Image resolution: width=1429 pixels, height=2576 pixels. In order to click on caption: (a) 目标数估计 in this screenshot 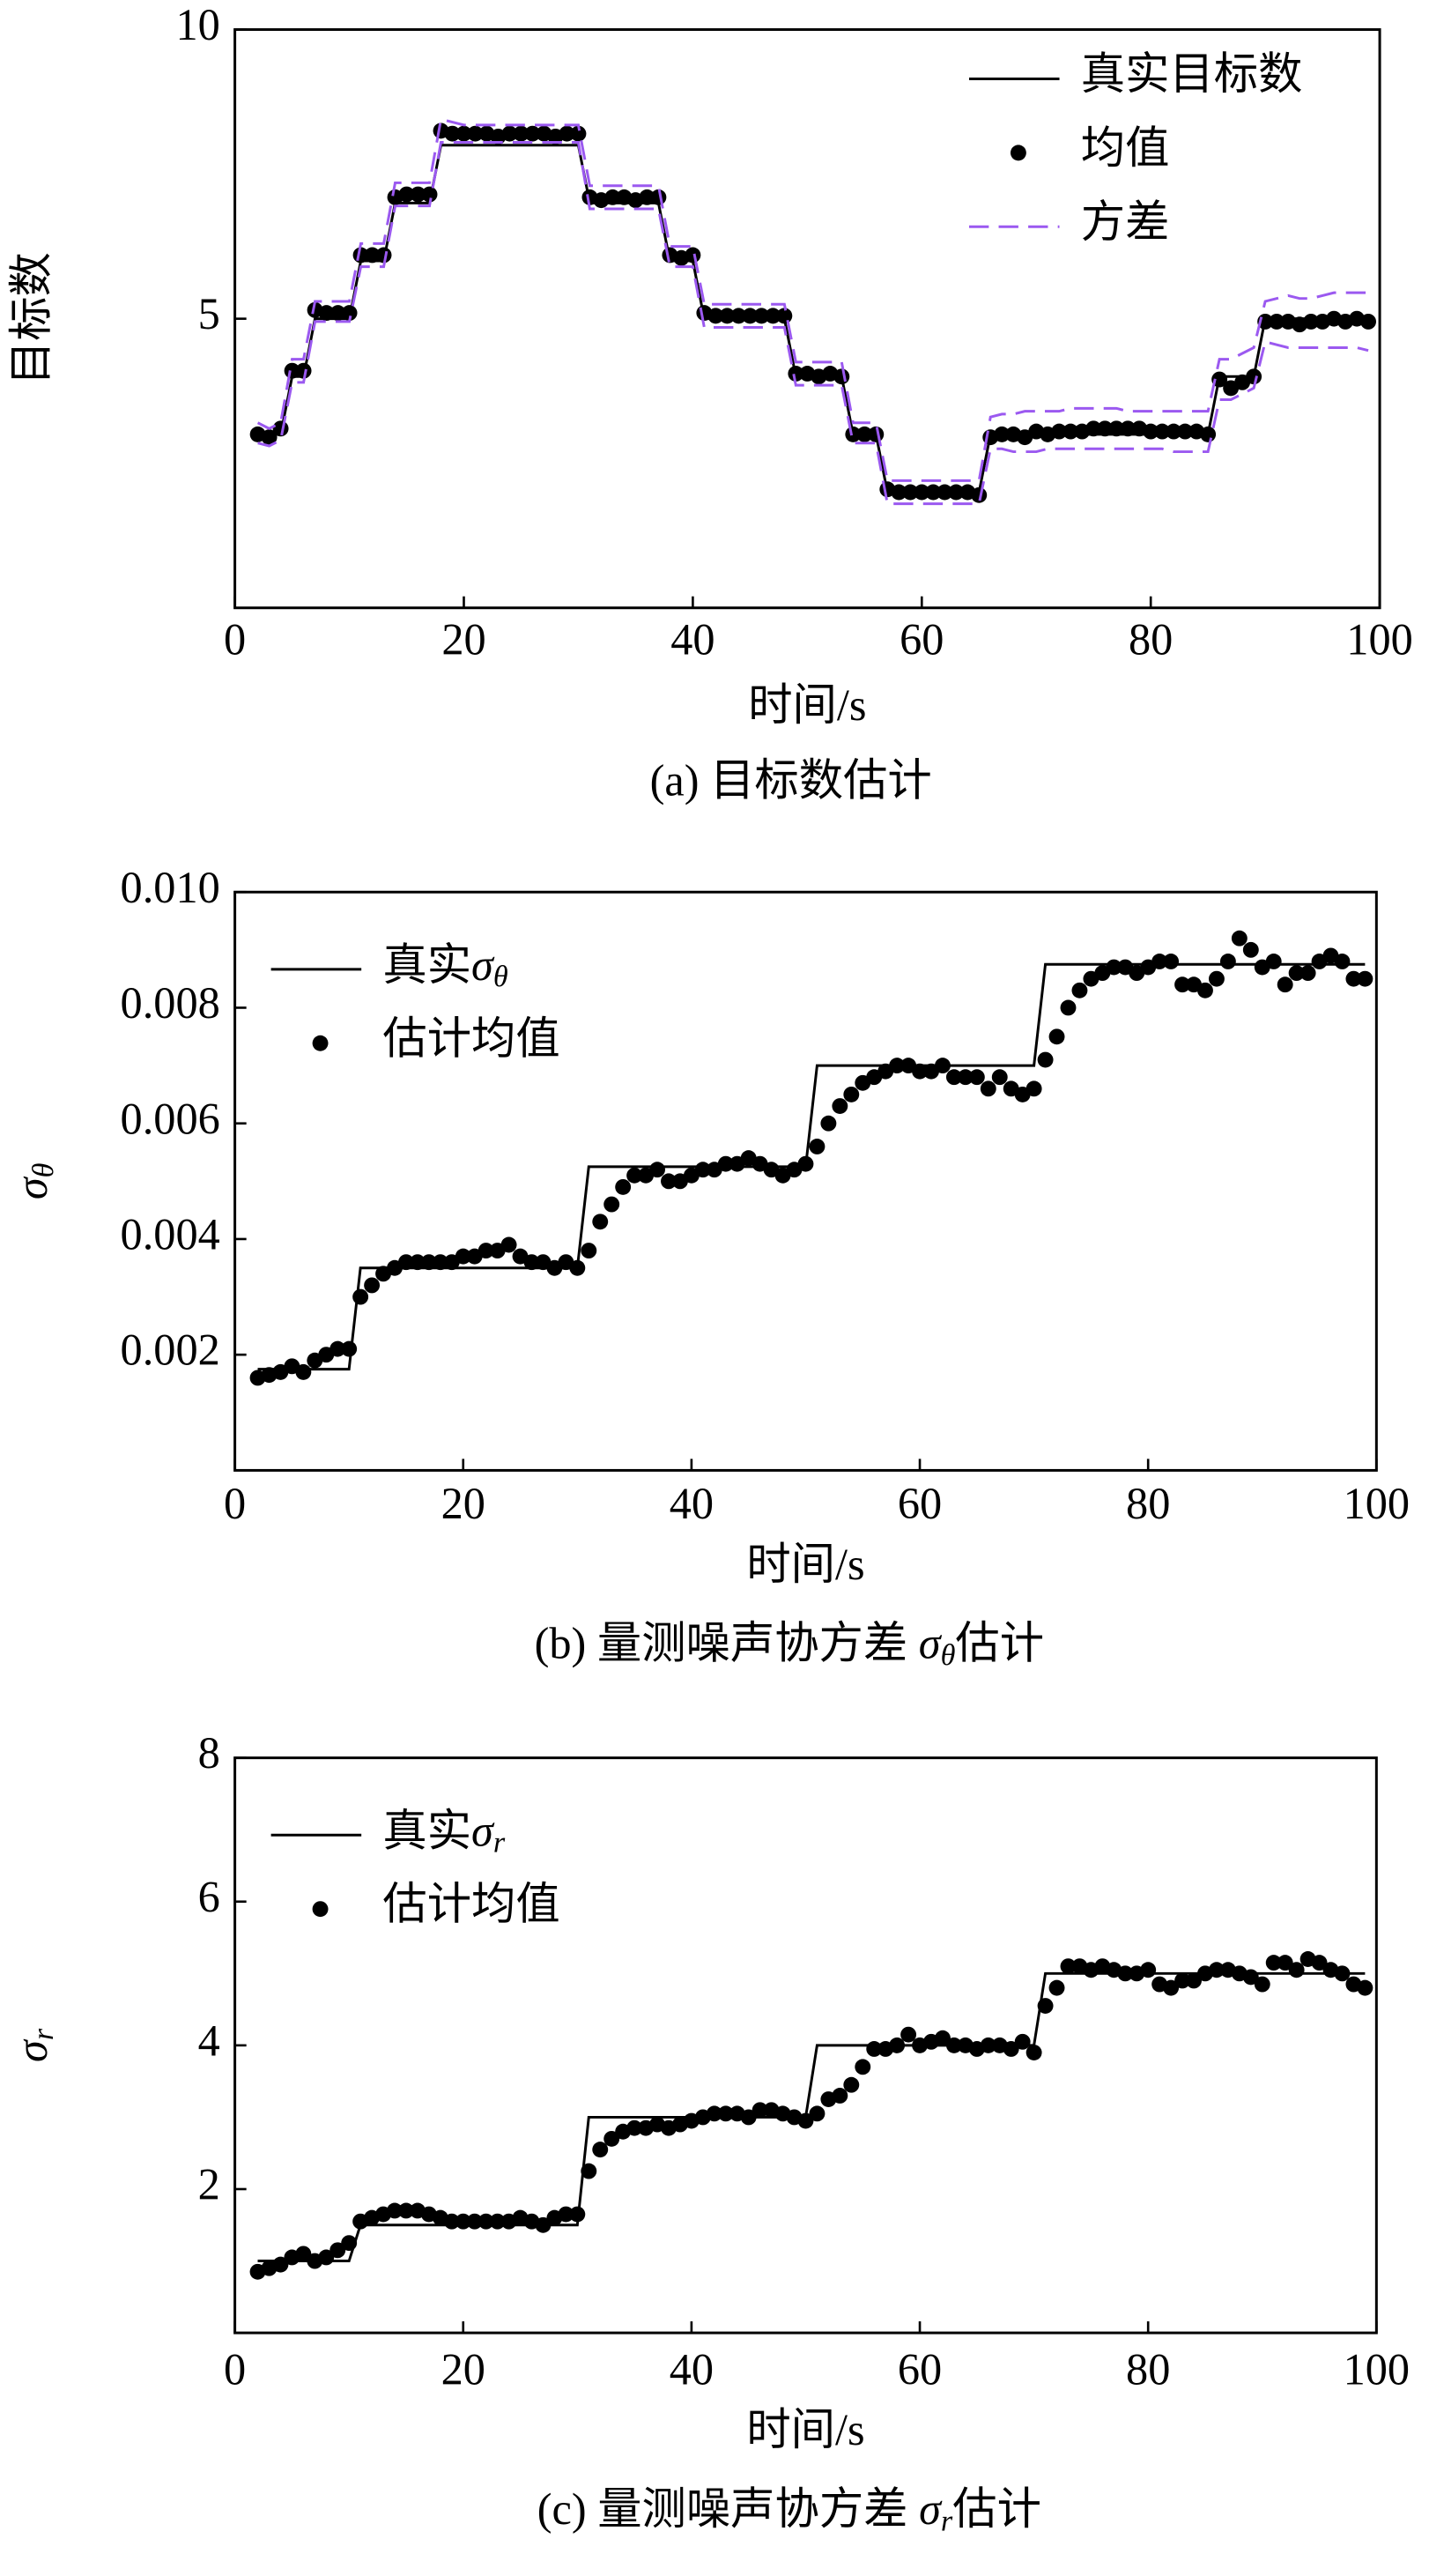, I will do `click(791, 780)`.